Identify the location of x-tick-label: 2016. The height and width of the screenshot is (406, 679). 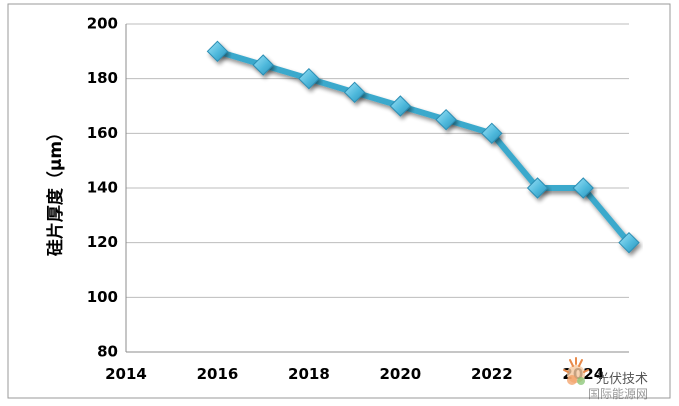
(218, 374).